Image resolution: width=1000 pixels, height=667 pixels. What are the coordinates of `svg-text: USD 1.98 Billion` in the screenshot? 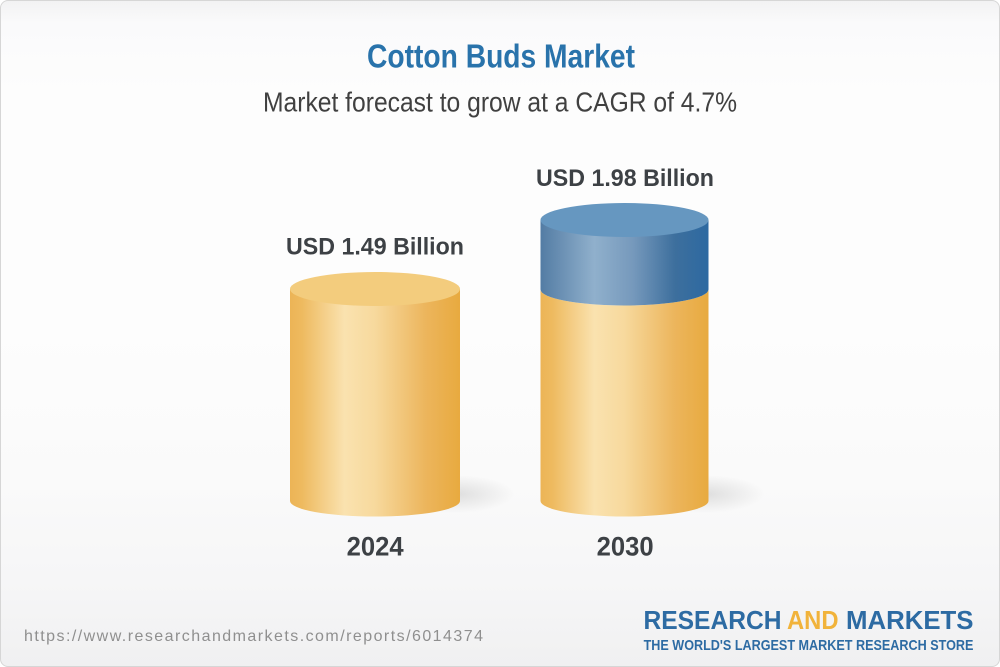 It's located at (625, 178).